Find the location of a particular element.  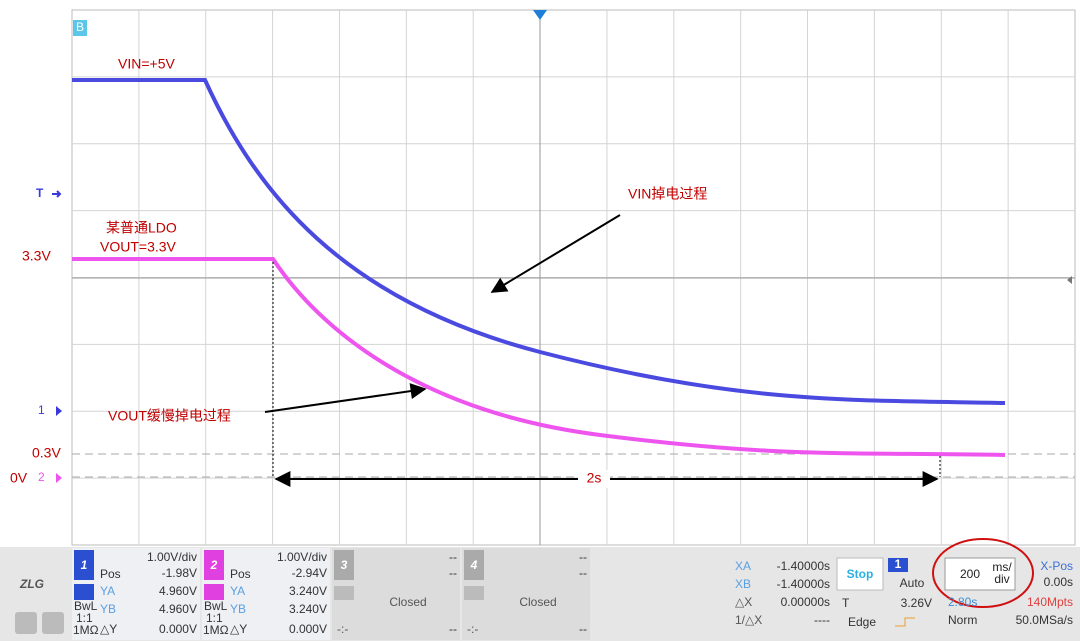

level: 0V is located at coordinates (19, 478).